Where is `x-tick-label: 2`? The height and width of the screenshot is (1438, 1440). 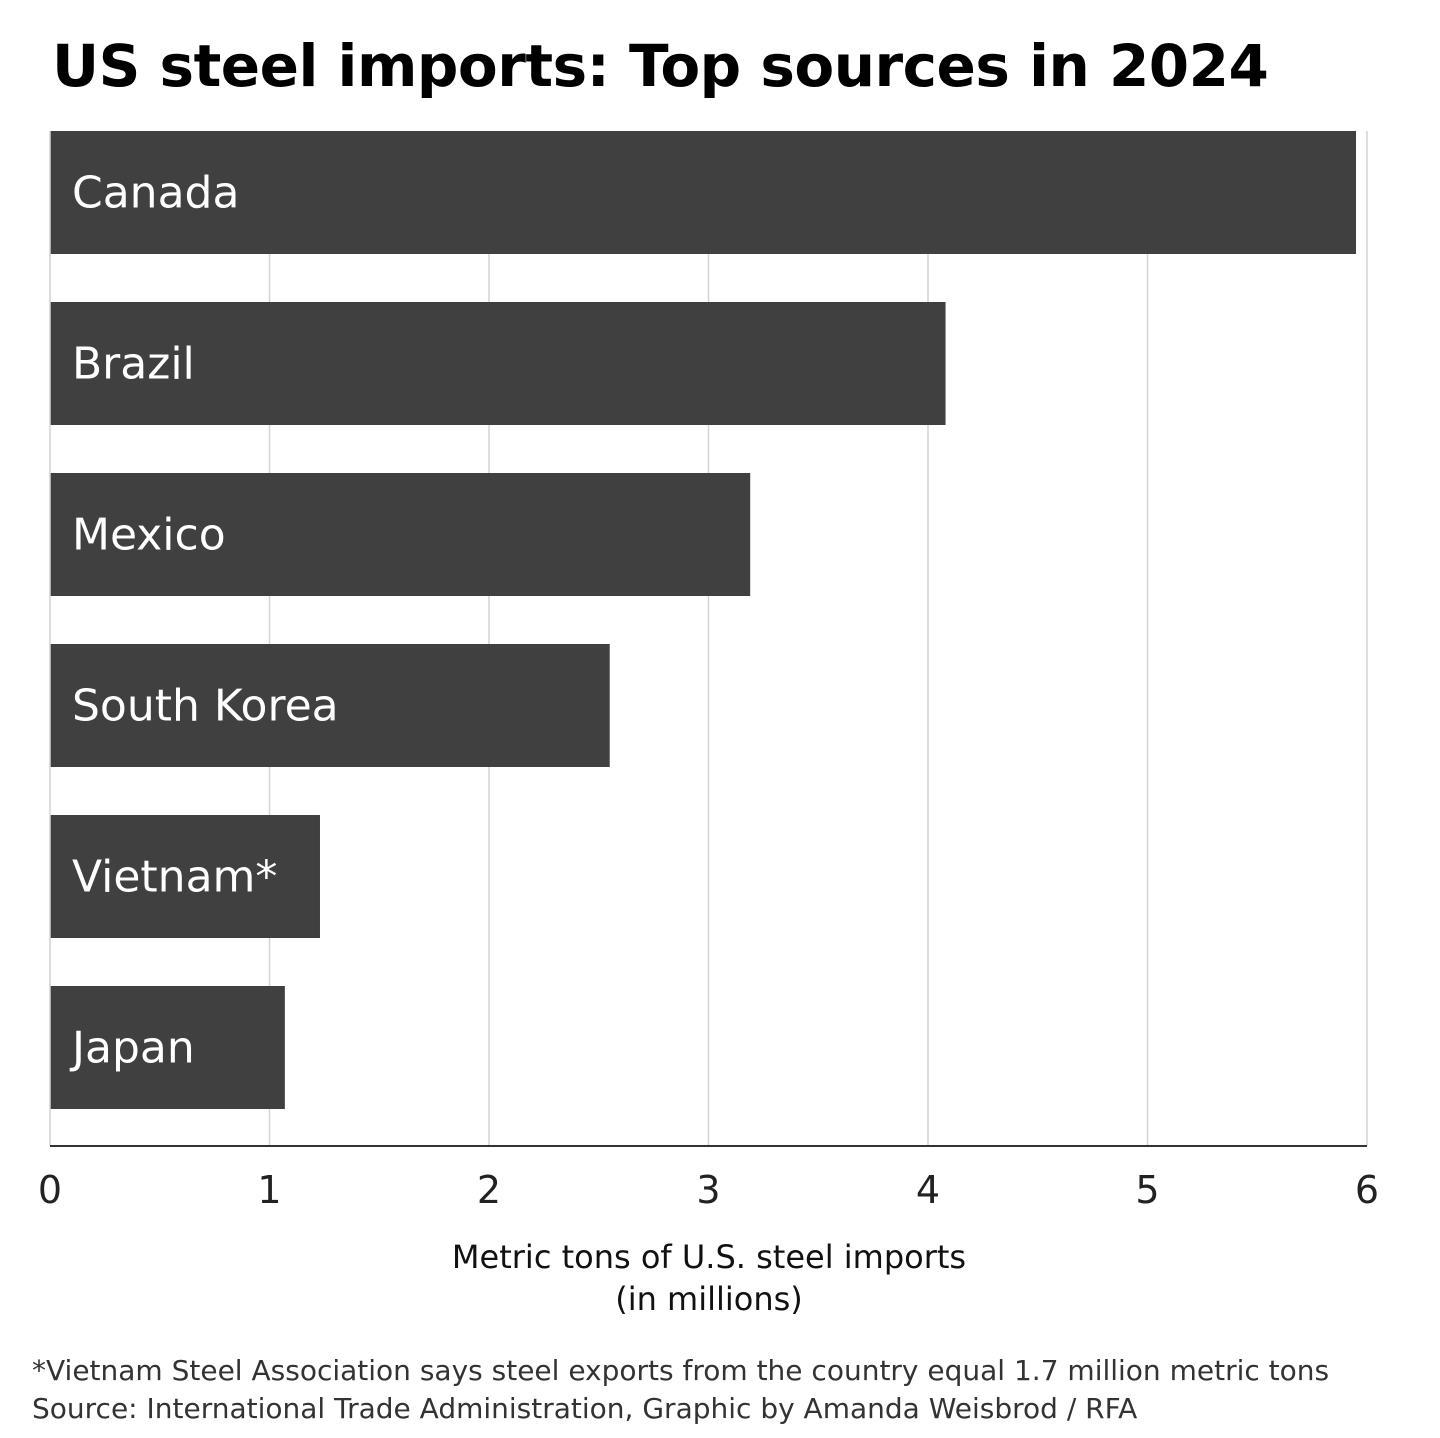 x-tick-label: 2 is located at coordinates (489, 1190).